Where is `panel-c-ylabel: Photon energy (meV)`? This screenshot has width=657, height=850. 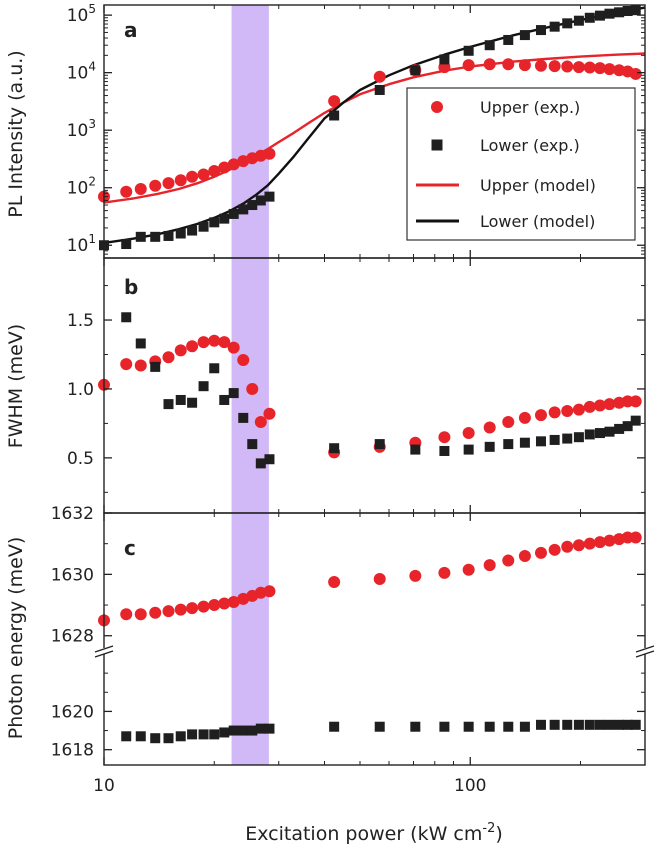 panel-c-ylabel: Photon energy (meV) is located at coordinates (16, 638).